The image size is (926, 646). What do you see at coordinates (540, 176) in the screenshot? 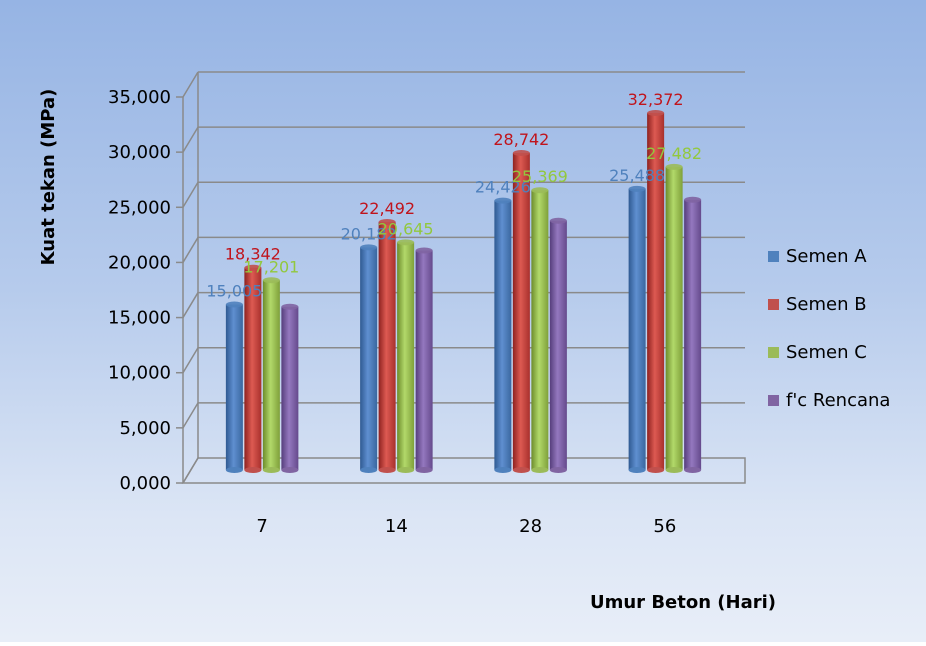
I see `data-label: 25,369` at bounding box center [540, 176].